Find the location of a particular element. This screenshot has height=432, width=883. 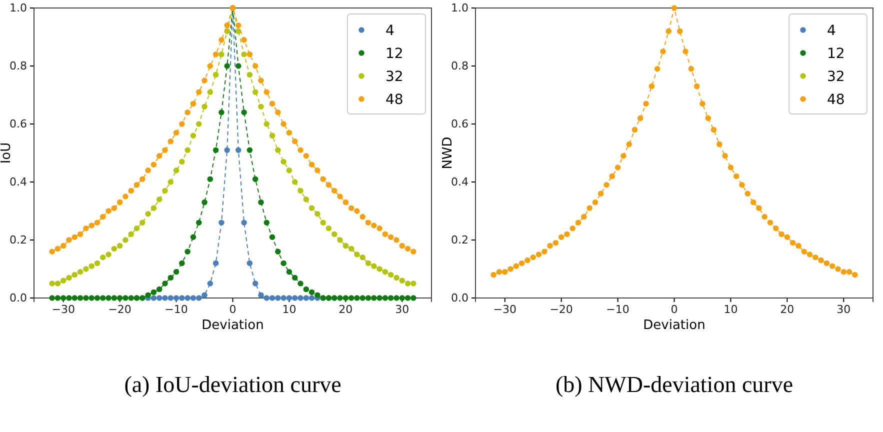

text: (b) NWD-deviation curve is located at coordinates (674, 384).